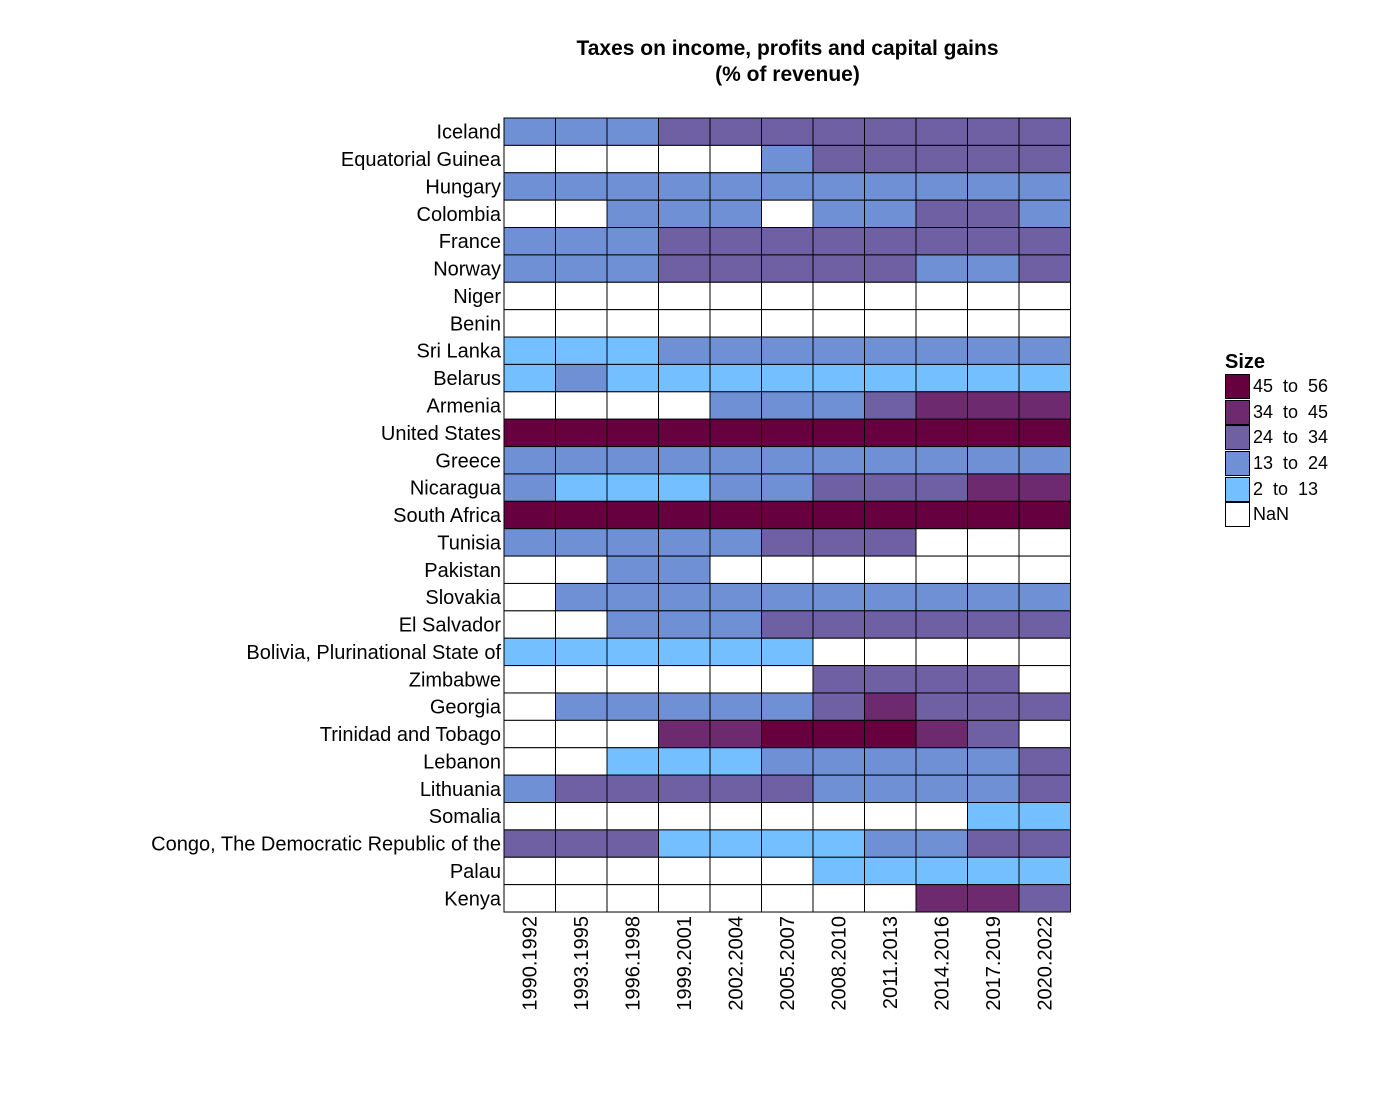  I want to click on row-label: South Africa, so click(447, 516).